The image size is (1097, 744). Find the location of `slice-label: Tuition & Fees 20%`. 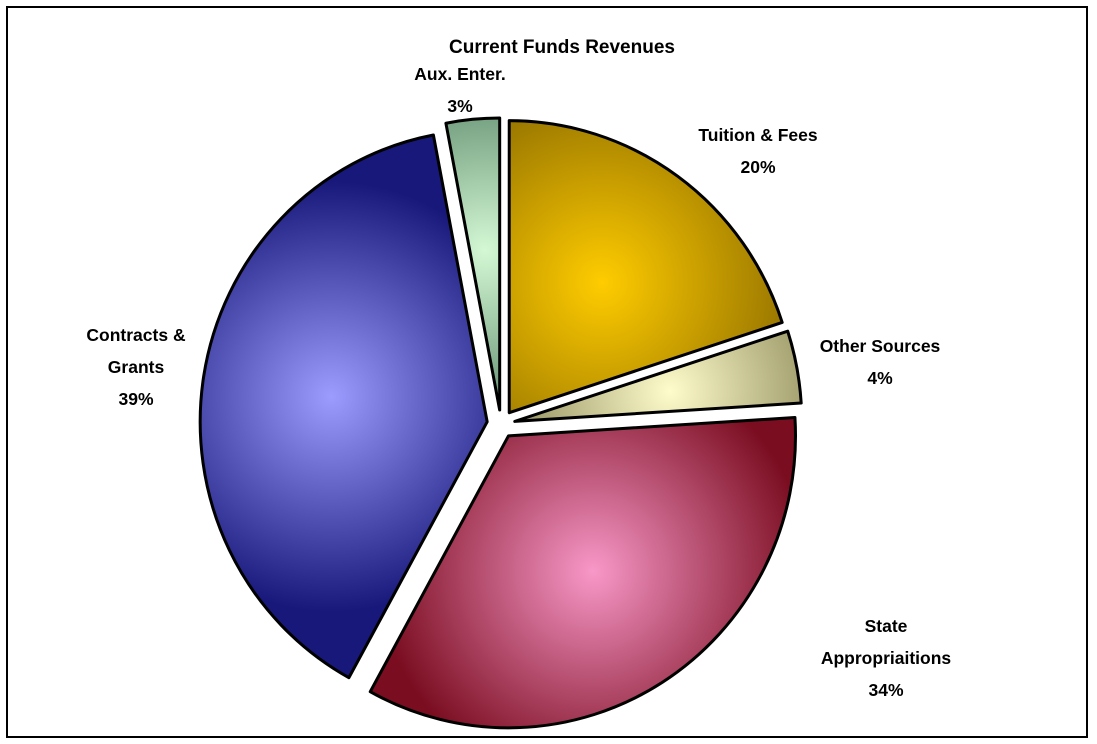

slice-label: Tuition & Fees 20% is located at coordinates (758, 151).